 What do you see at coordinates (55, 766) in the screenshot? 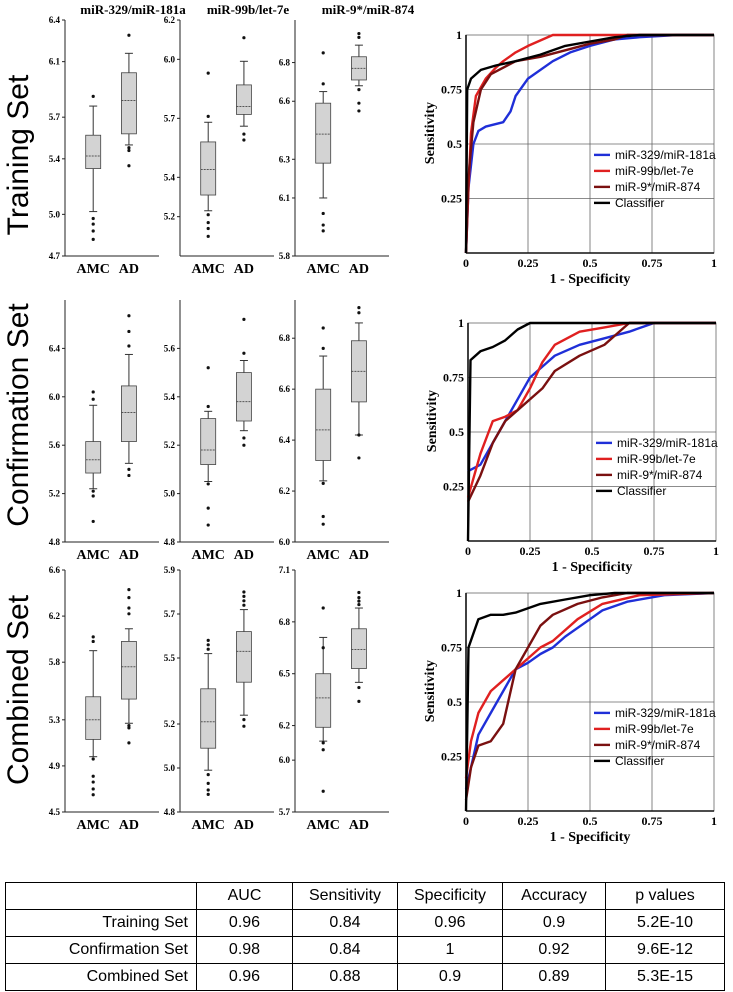
I see `boxplot-tick-label: 4.9` at bounding box center [55, 766].